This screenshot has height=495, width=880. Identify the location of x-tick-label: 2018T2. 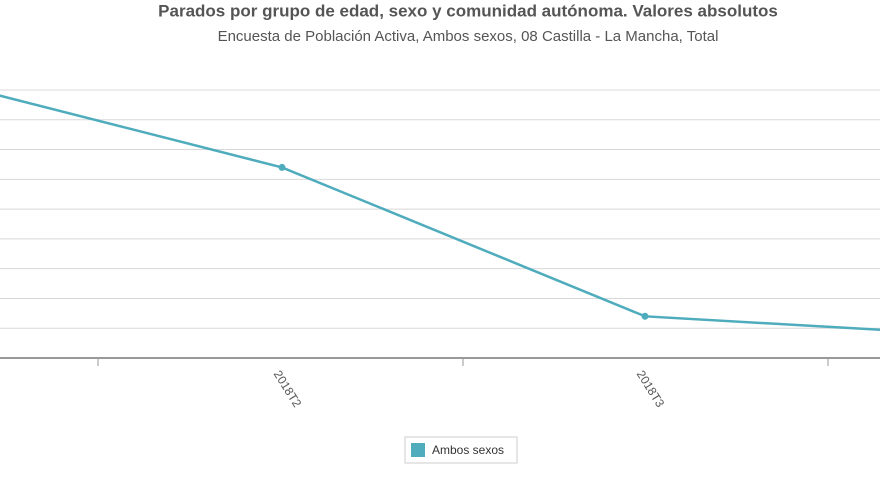
(288, 389).